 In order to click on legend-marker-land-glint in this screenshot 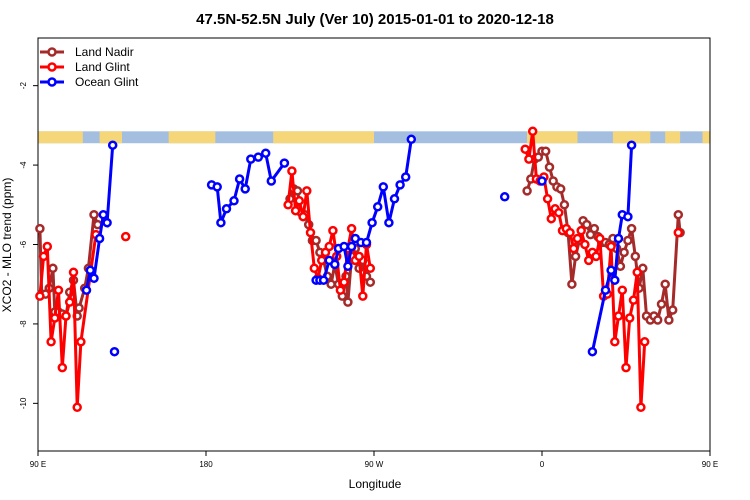, I will do `click(52, 67)`.